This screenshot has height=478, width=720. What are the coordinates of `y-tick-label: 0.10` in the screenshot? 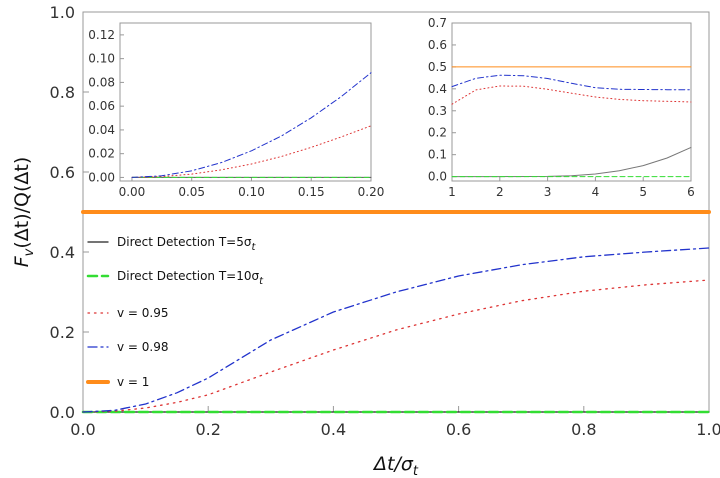 It's located at (101, 59).